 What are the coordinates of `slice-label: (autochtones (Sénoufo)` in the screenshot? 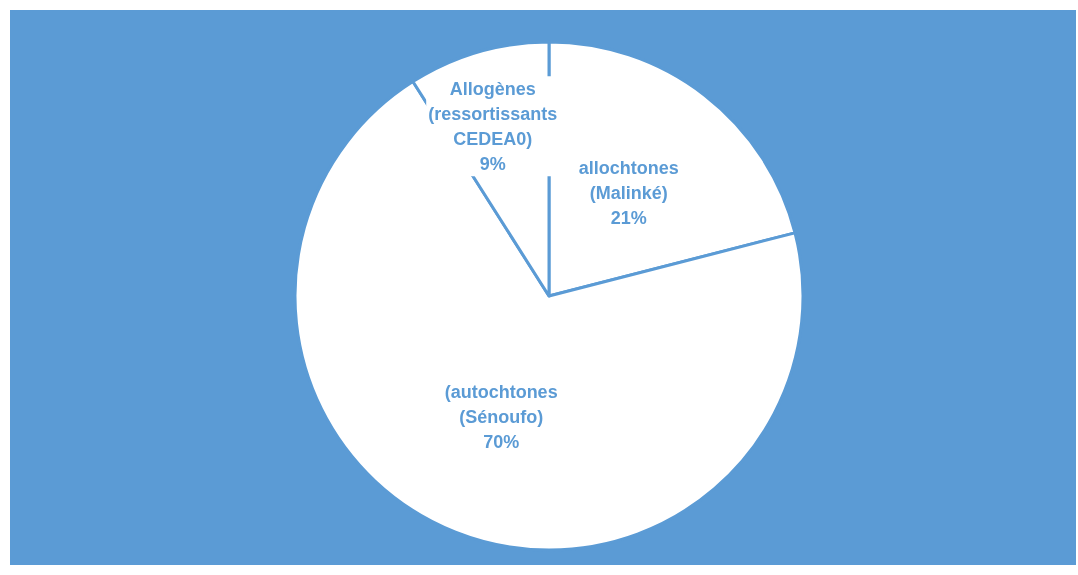 It's located at (501, 404).